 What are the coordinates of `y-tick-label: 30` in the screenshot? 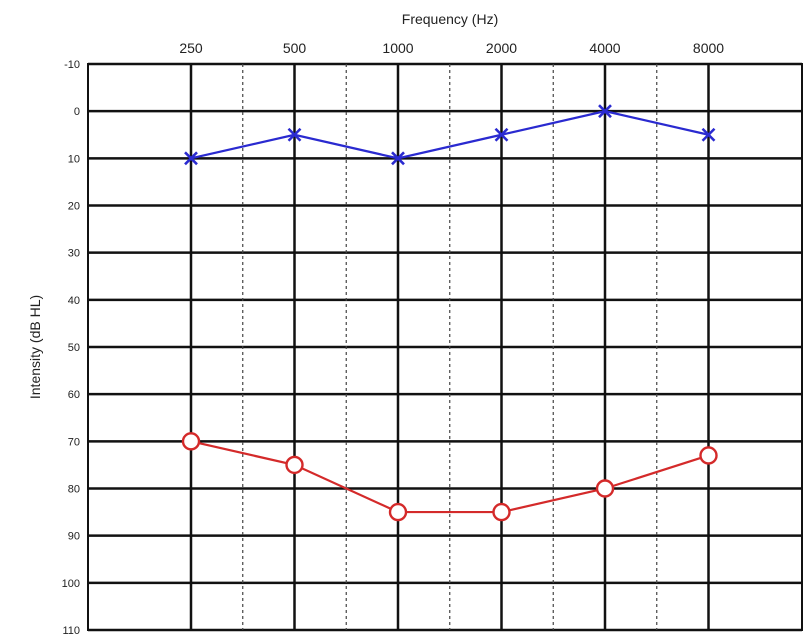 It's located at (74, 254).